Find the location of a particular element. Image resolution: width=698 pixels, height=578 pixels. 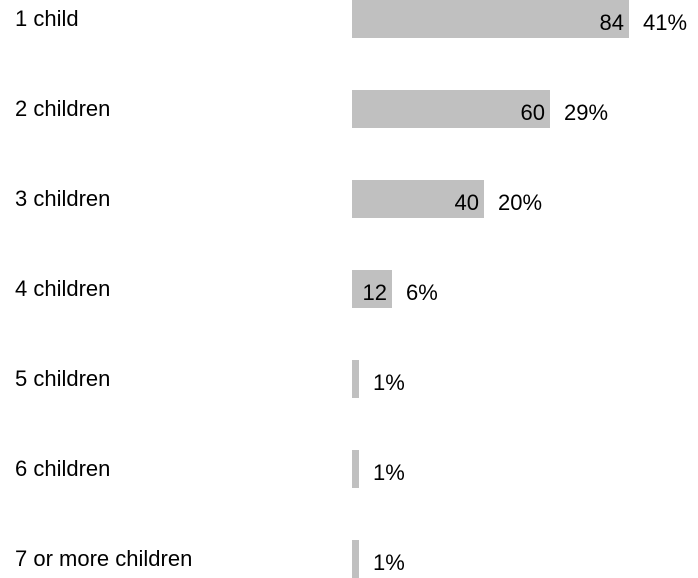

category-label: 6 children is located at coordinates (63, 468).